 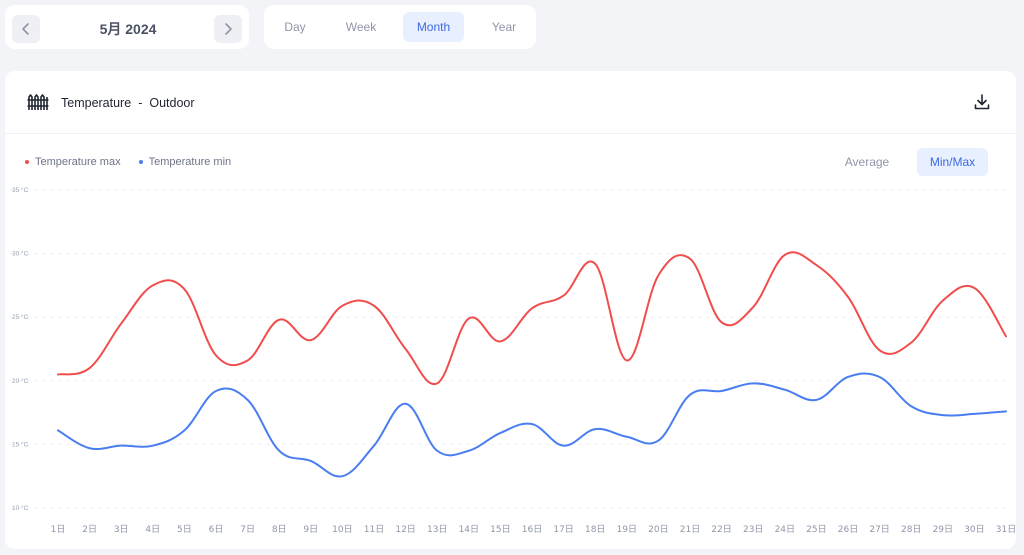 I want to click on chevron-left-icon, so click(x=25, y=29).